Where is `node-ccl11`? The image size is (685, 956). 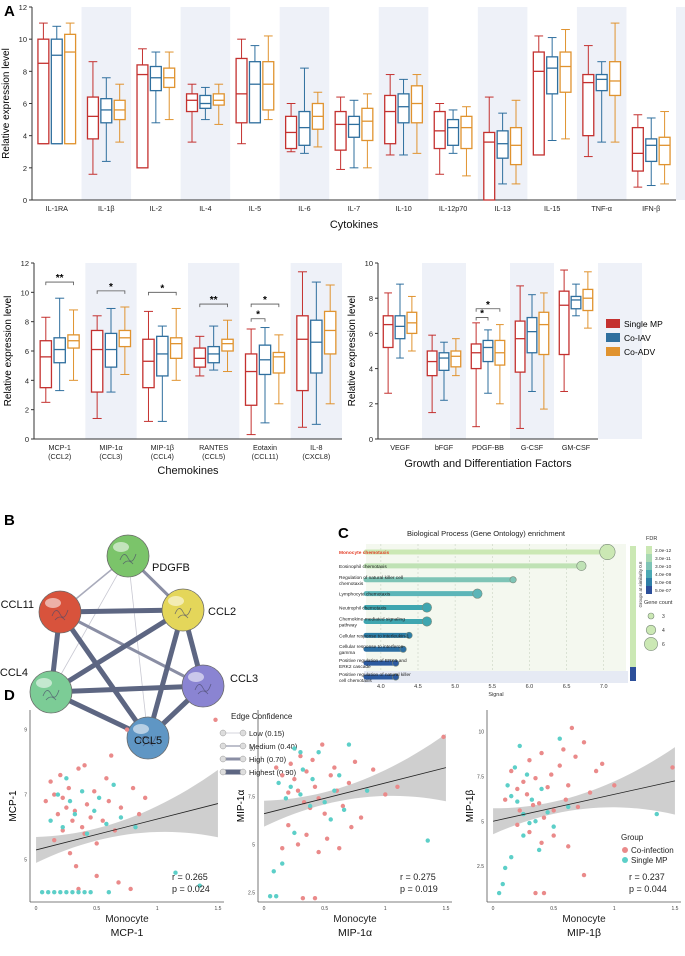
node-ccl11 is located at coordinates (60, 612).